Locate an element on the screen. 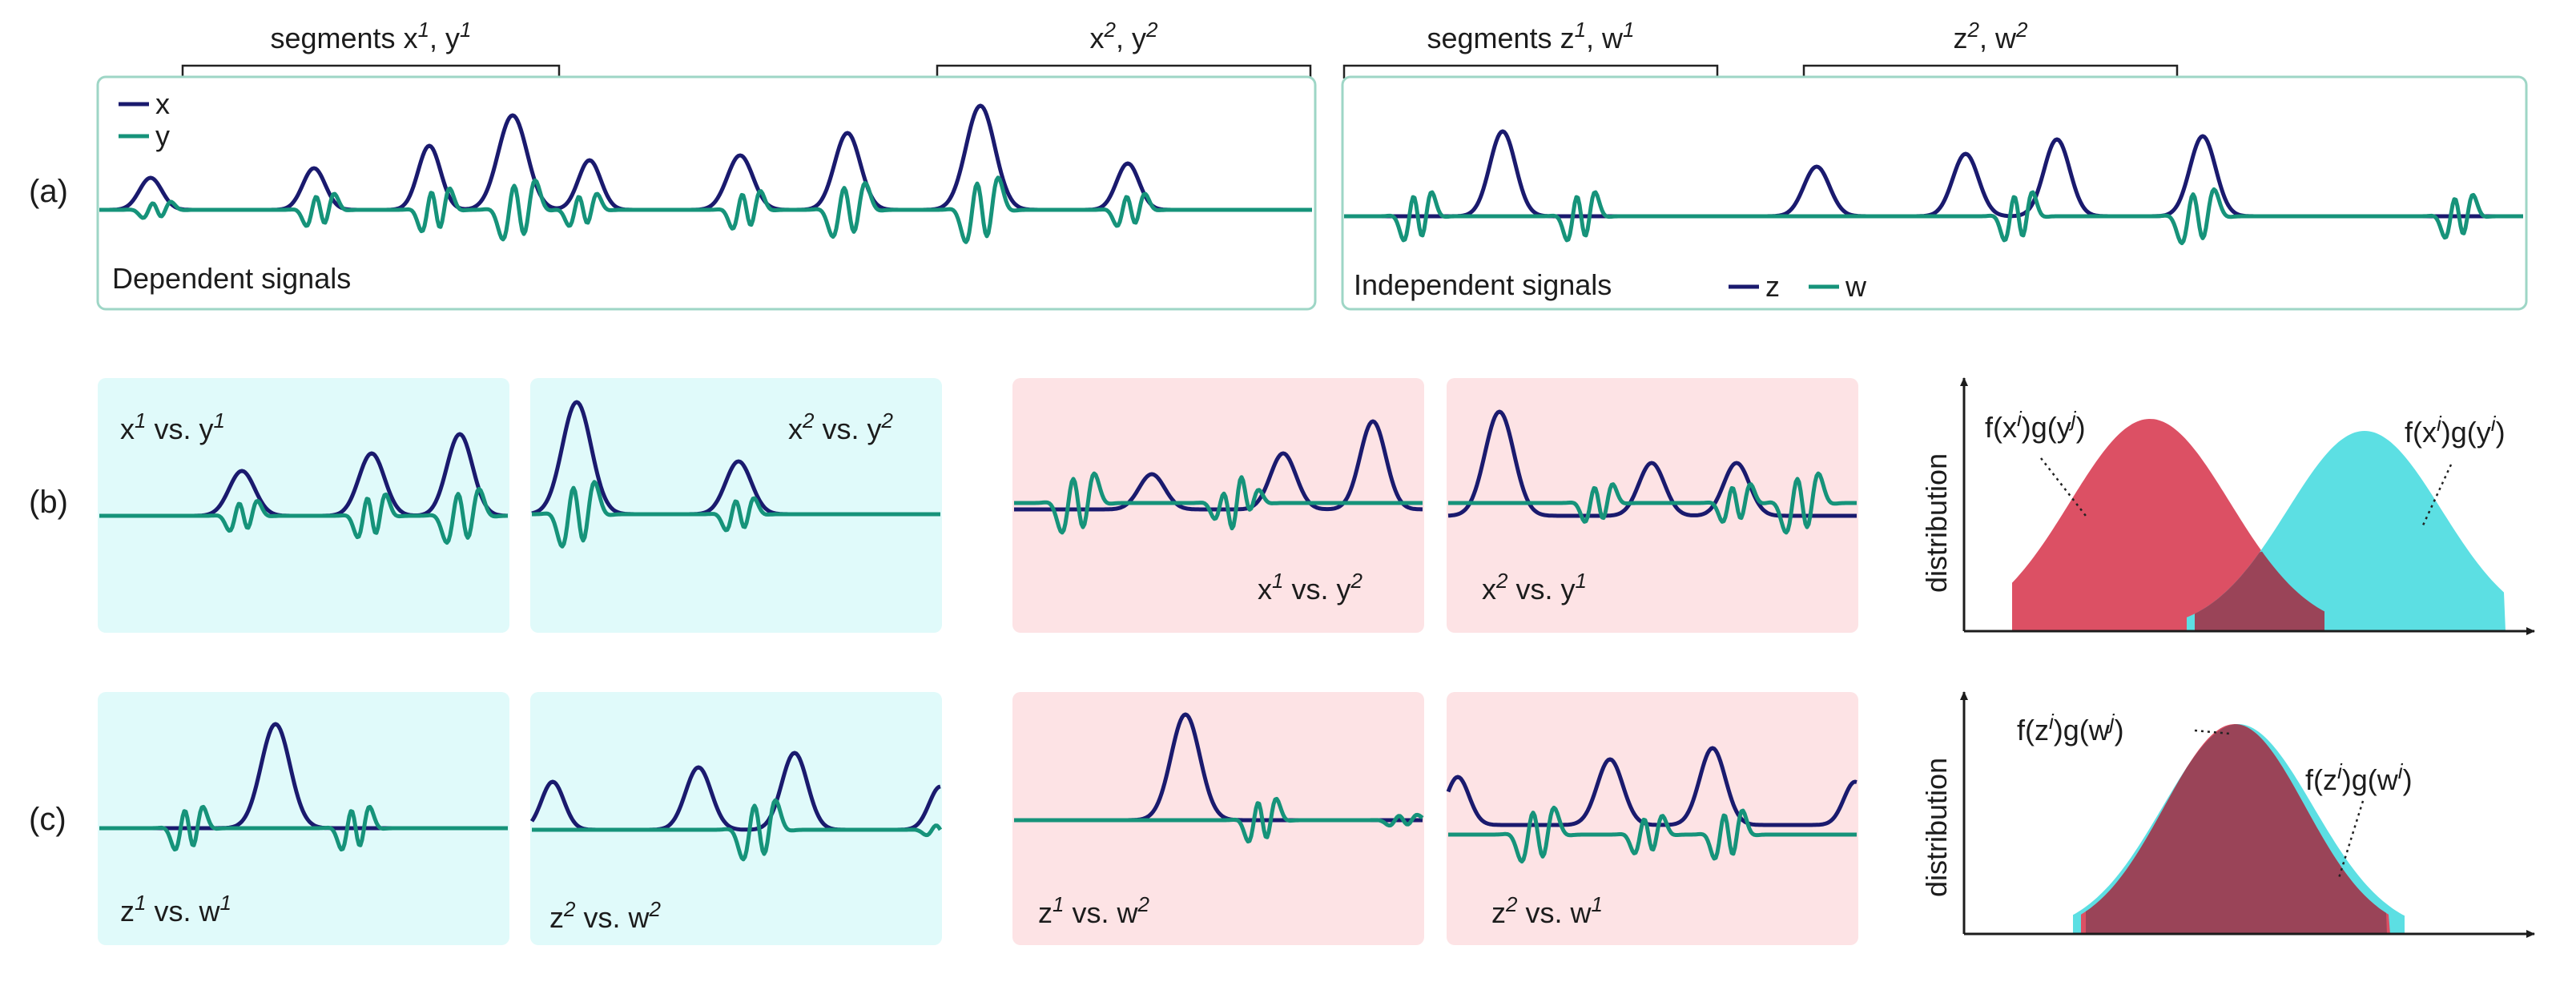  bracket-label-z2-w2: z2, w2 is located at coordinates (1991, 36).